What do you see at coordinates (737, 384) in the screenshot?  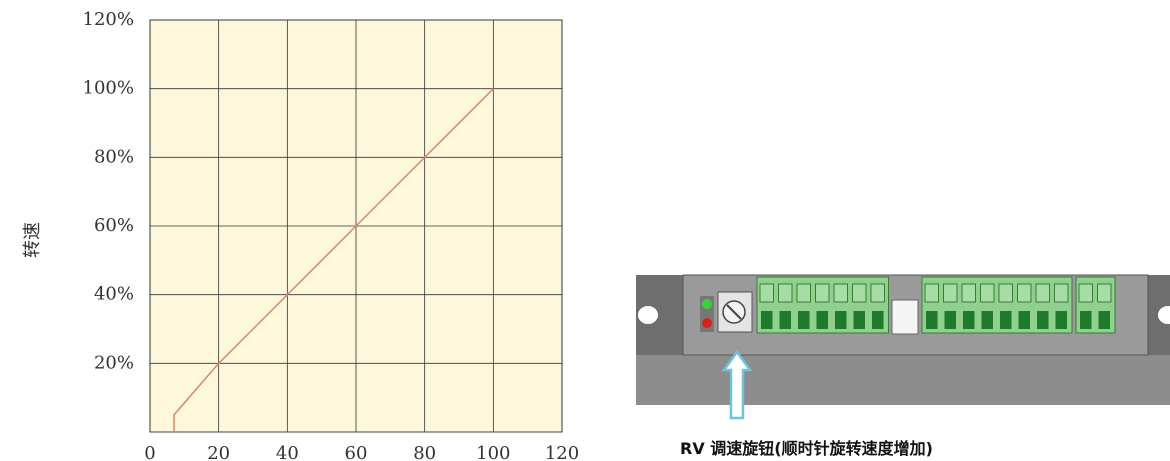 I see `arrow` at bounding box center [737, 384].